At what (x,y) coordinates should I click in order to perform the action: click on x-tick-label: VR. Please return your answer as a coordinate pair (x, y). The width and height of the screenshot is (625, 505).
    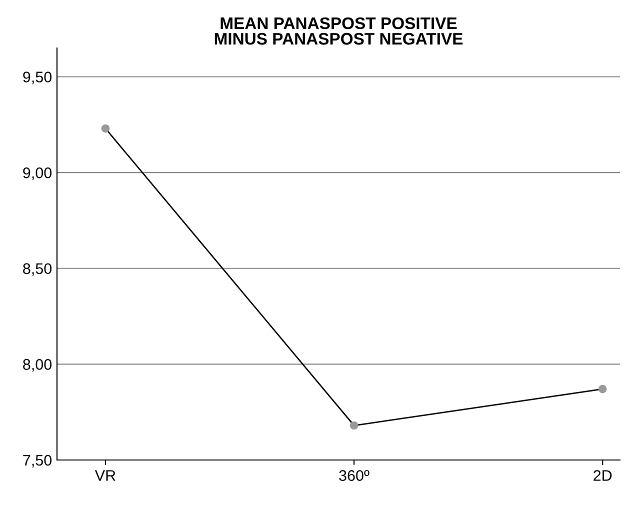
    Looking at the image, I should click on (105, 475).